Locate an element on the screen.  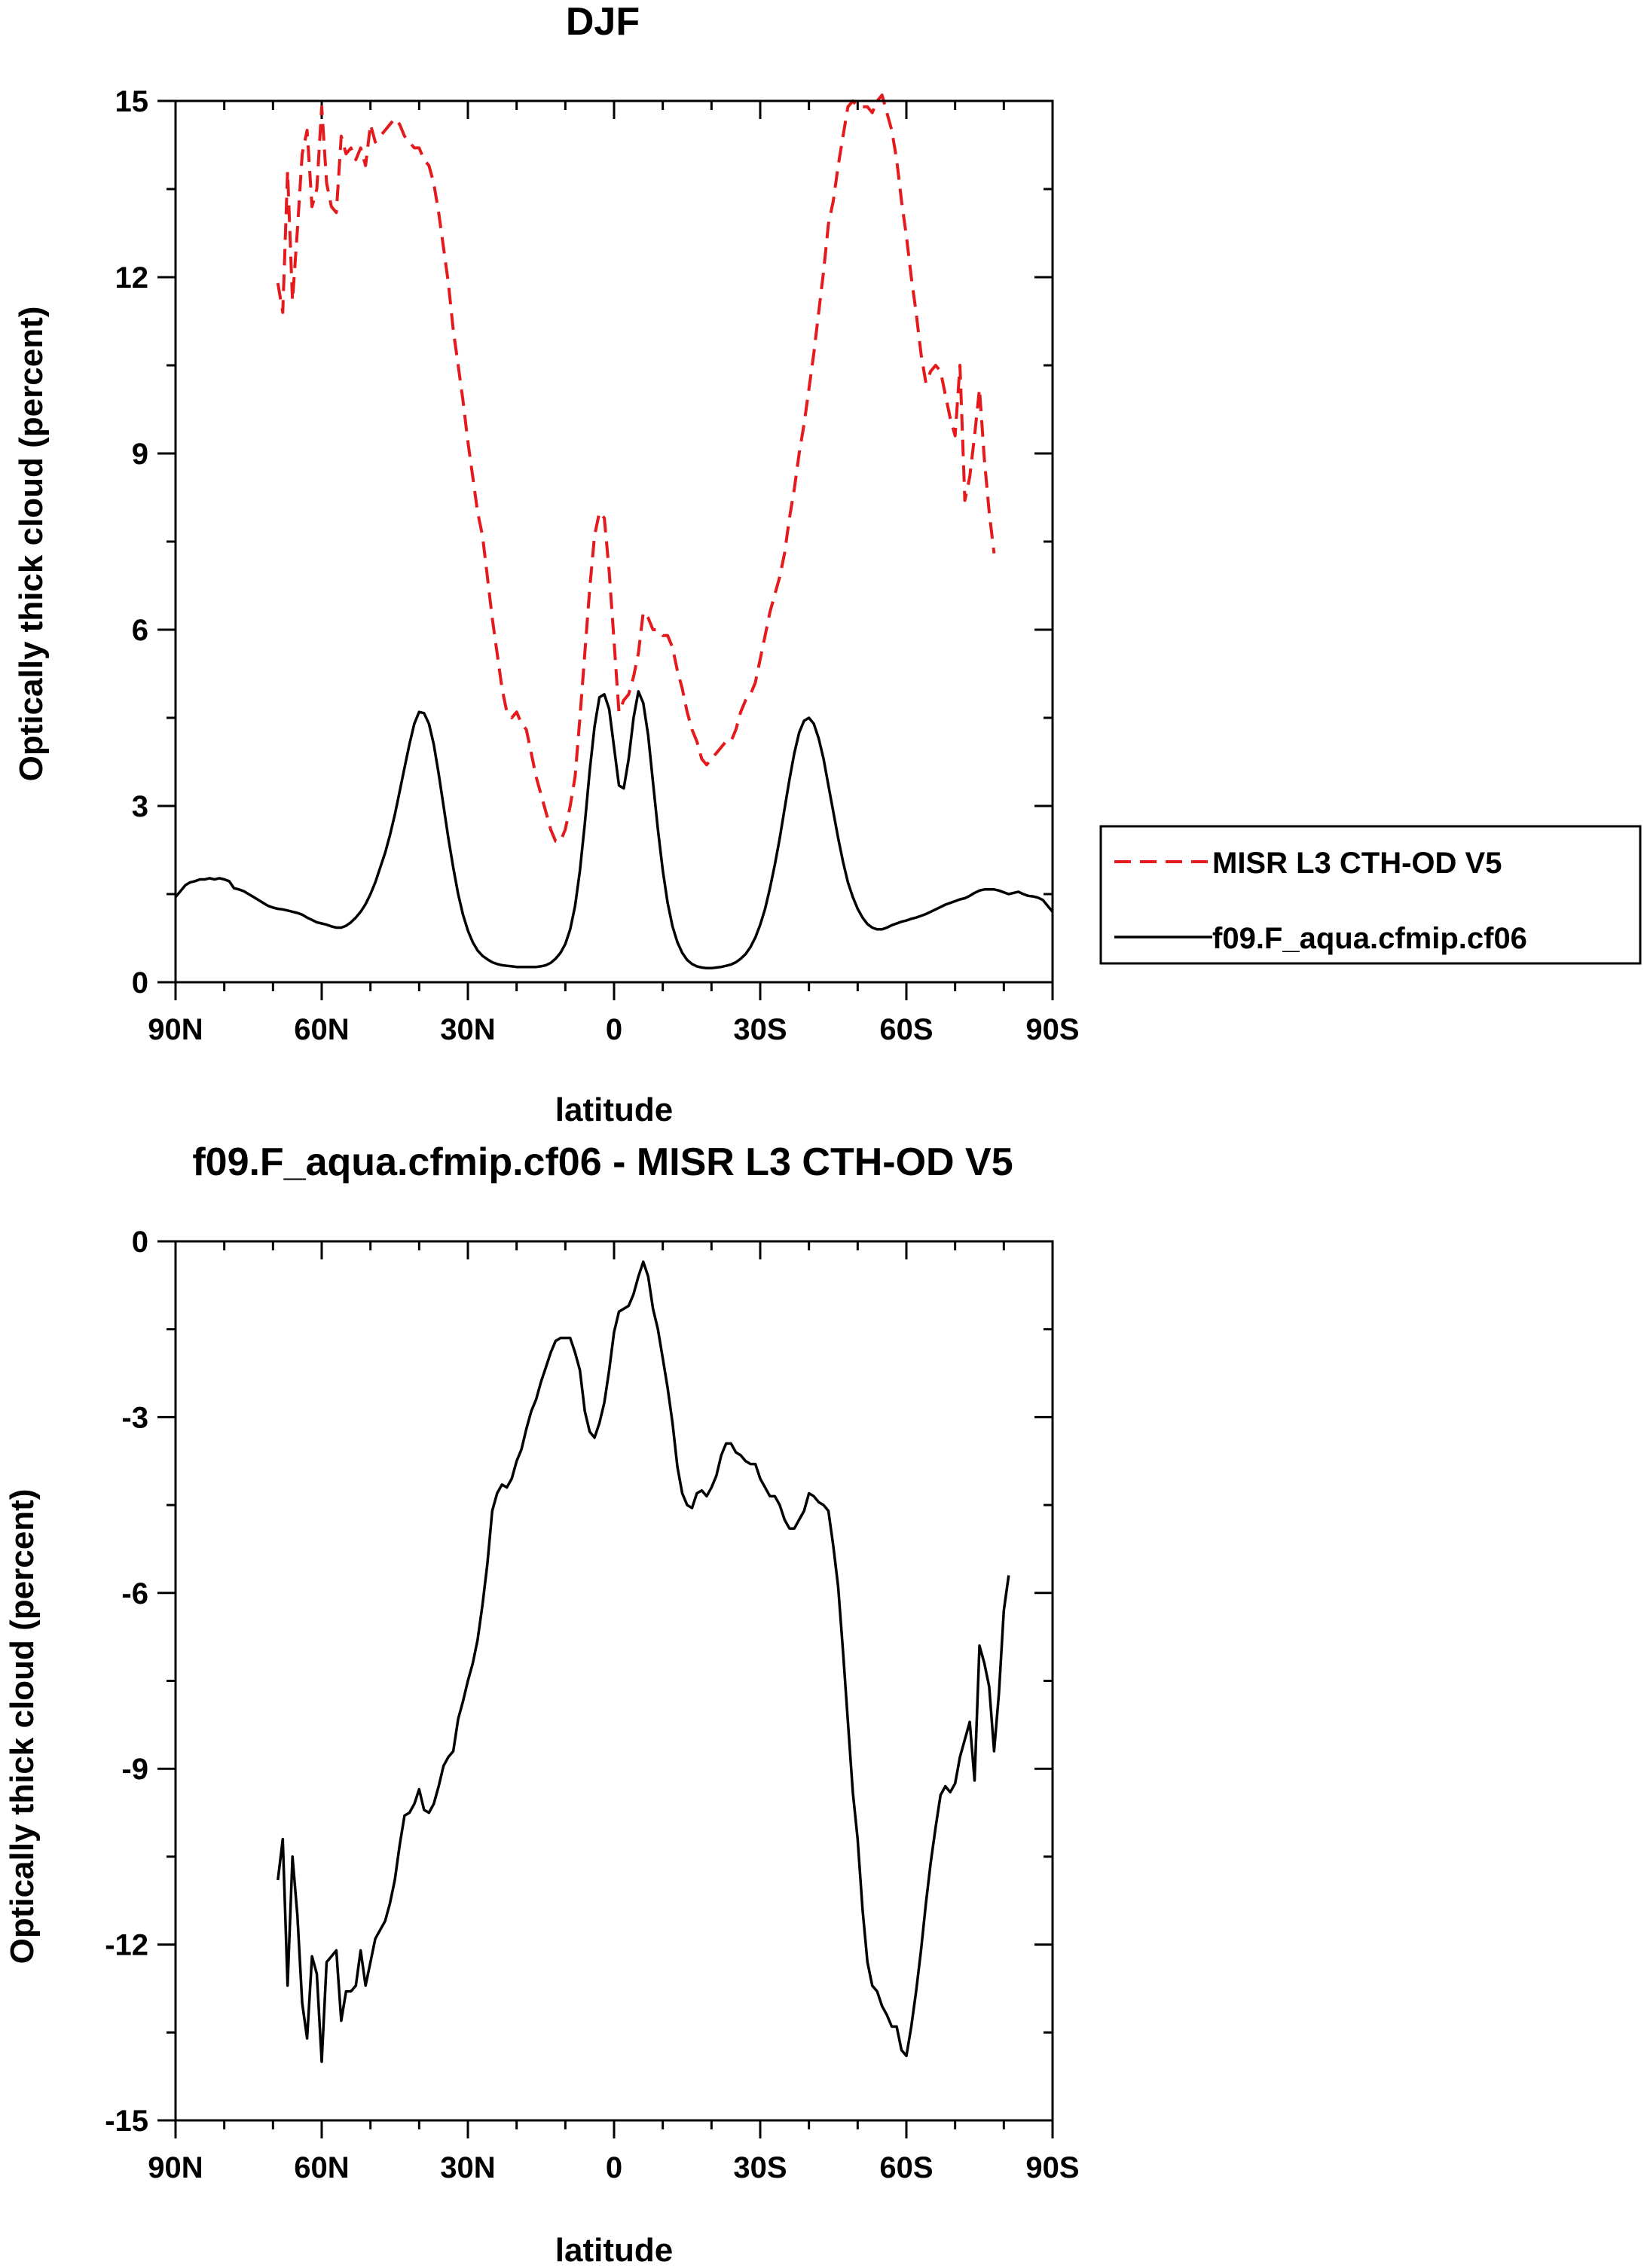
legend-box is located at coordinates (1370, 895).